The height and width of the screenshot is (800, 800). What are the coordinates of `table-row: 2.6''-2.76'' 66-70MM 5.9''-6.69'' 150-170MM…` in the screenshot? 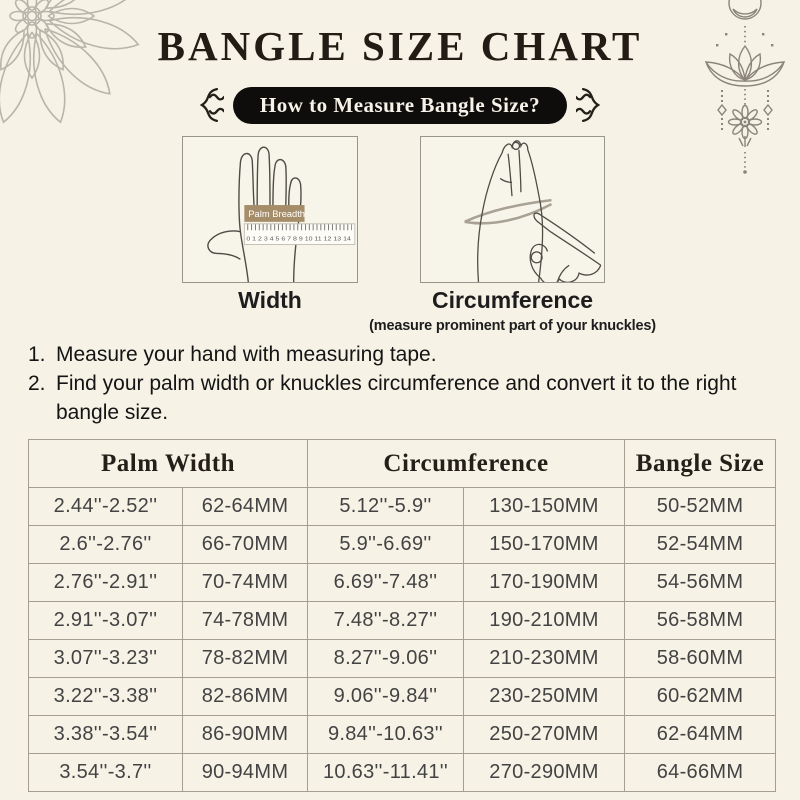 It's located at (402, 544).